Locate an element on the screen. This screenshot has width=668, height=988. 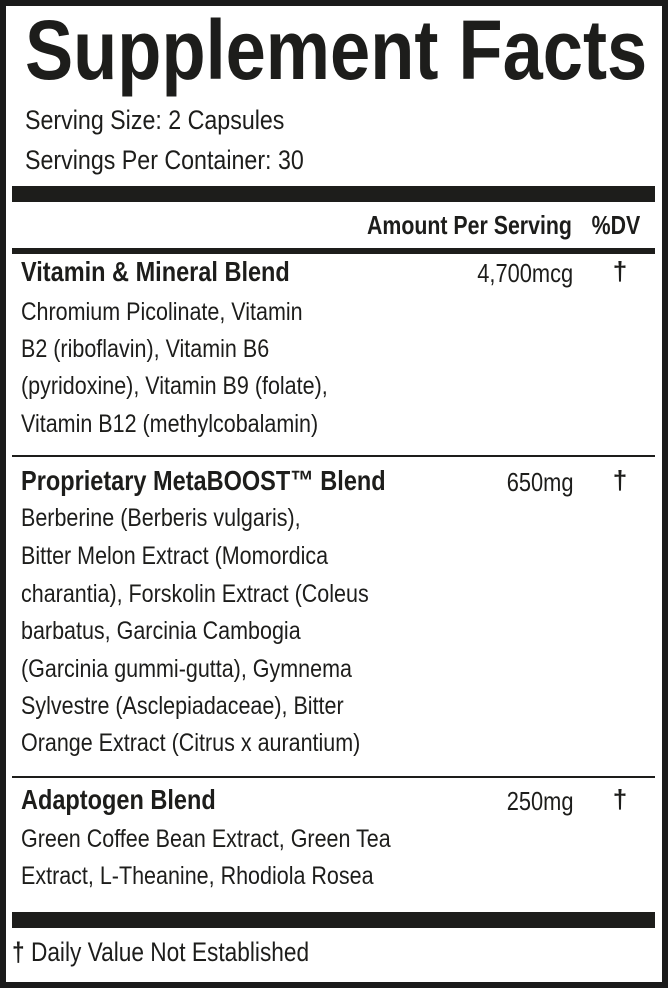
dv-header: %DV is located at coordinates (615, 225).